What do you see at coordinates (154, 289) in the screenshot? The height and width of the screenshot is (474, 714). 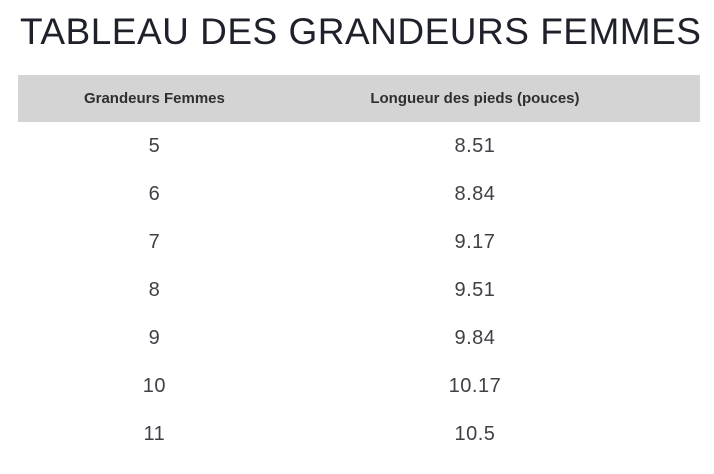 I see `size-value: 8` at bounding box center [154, 289].